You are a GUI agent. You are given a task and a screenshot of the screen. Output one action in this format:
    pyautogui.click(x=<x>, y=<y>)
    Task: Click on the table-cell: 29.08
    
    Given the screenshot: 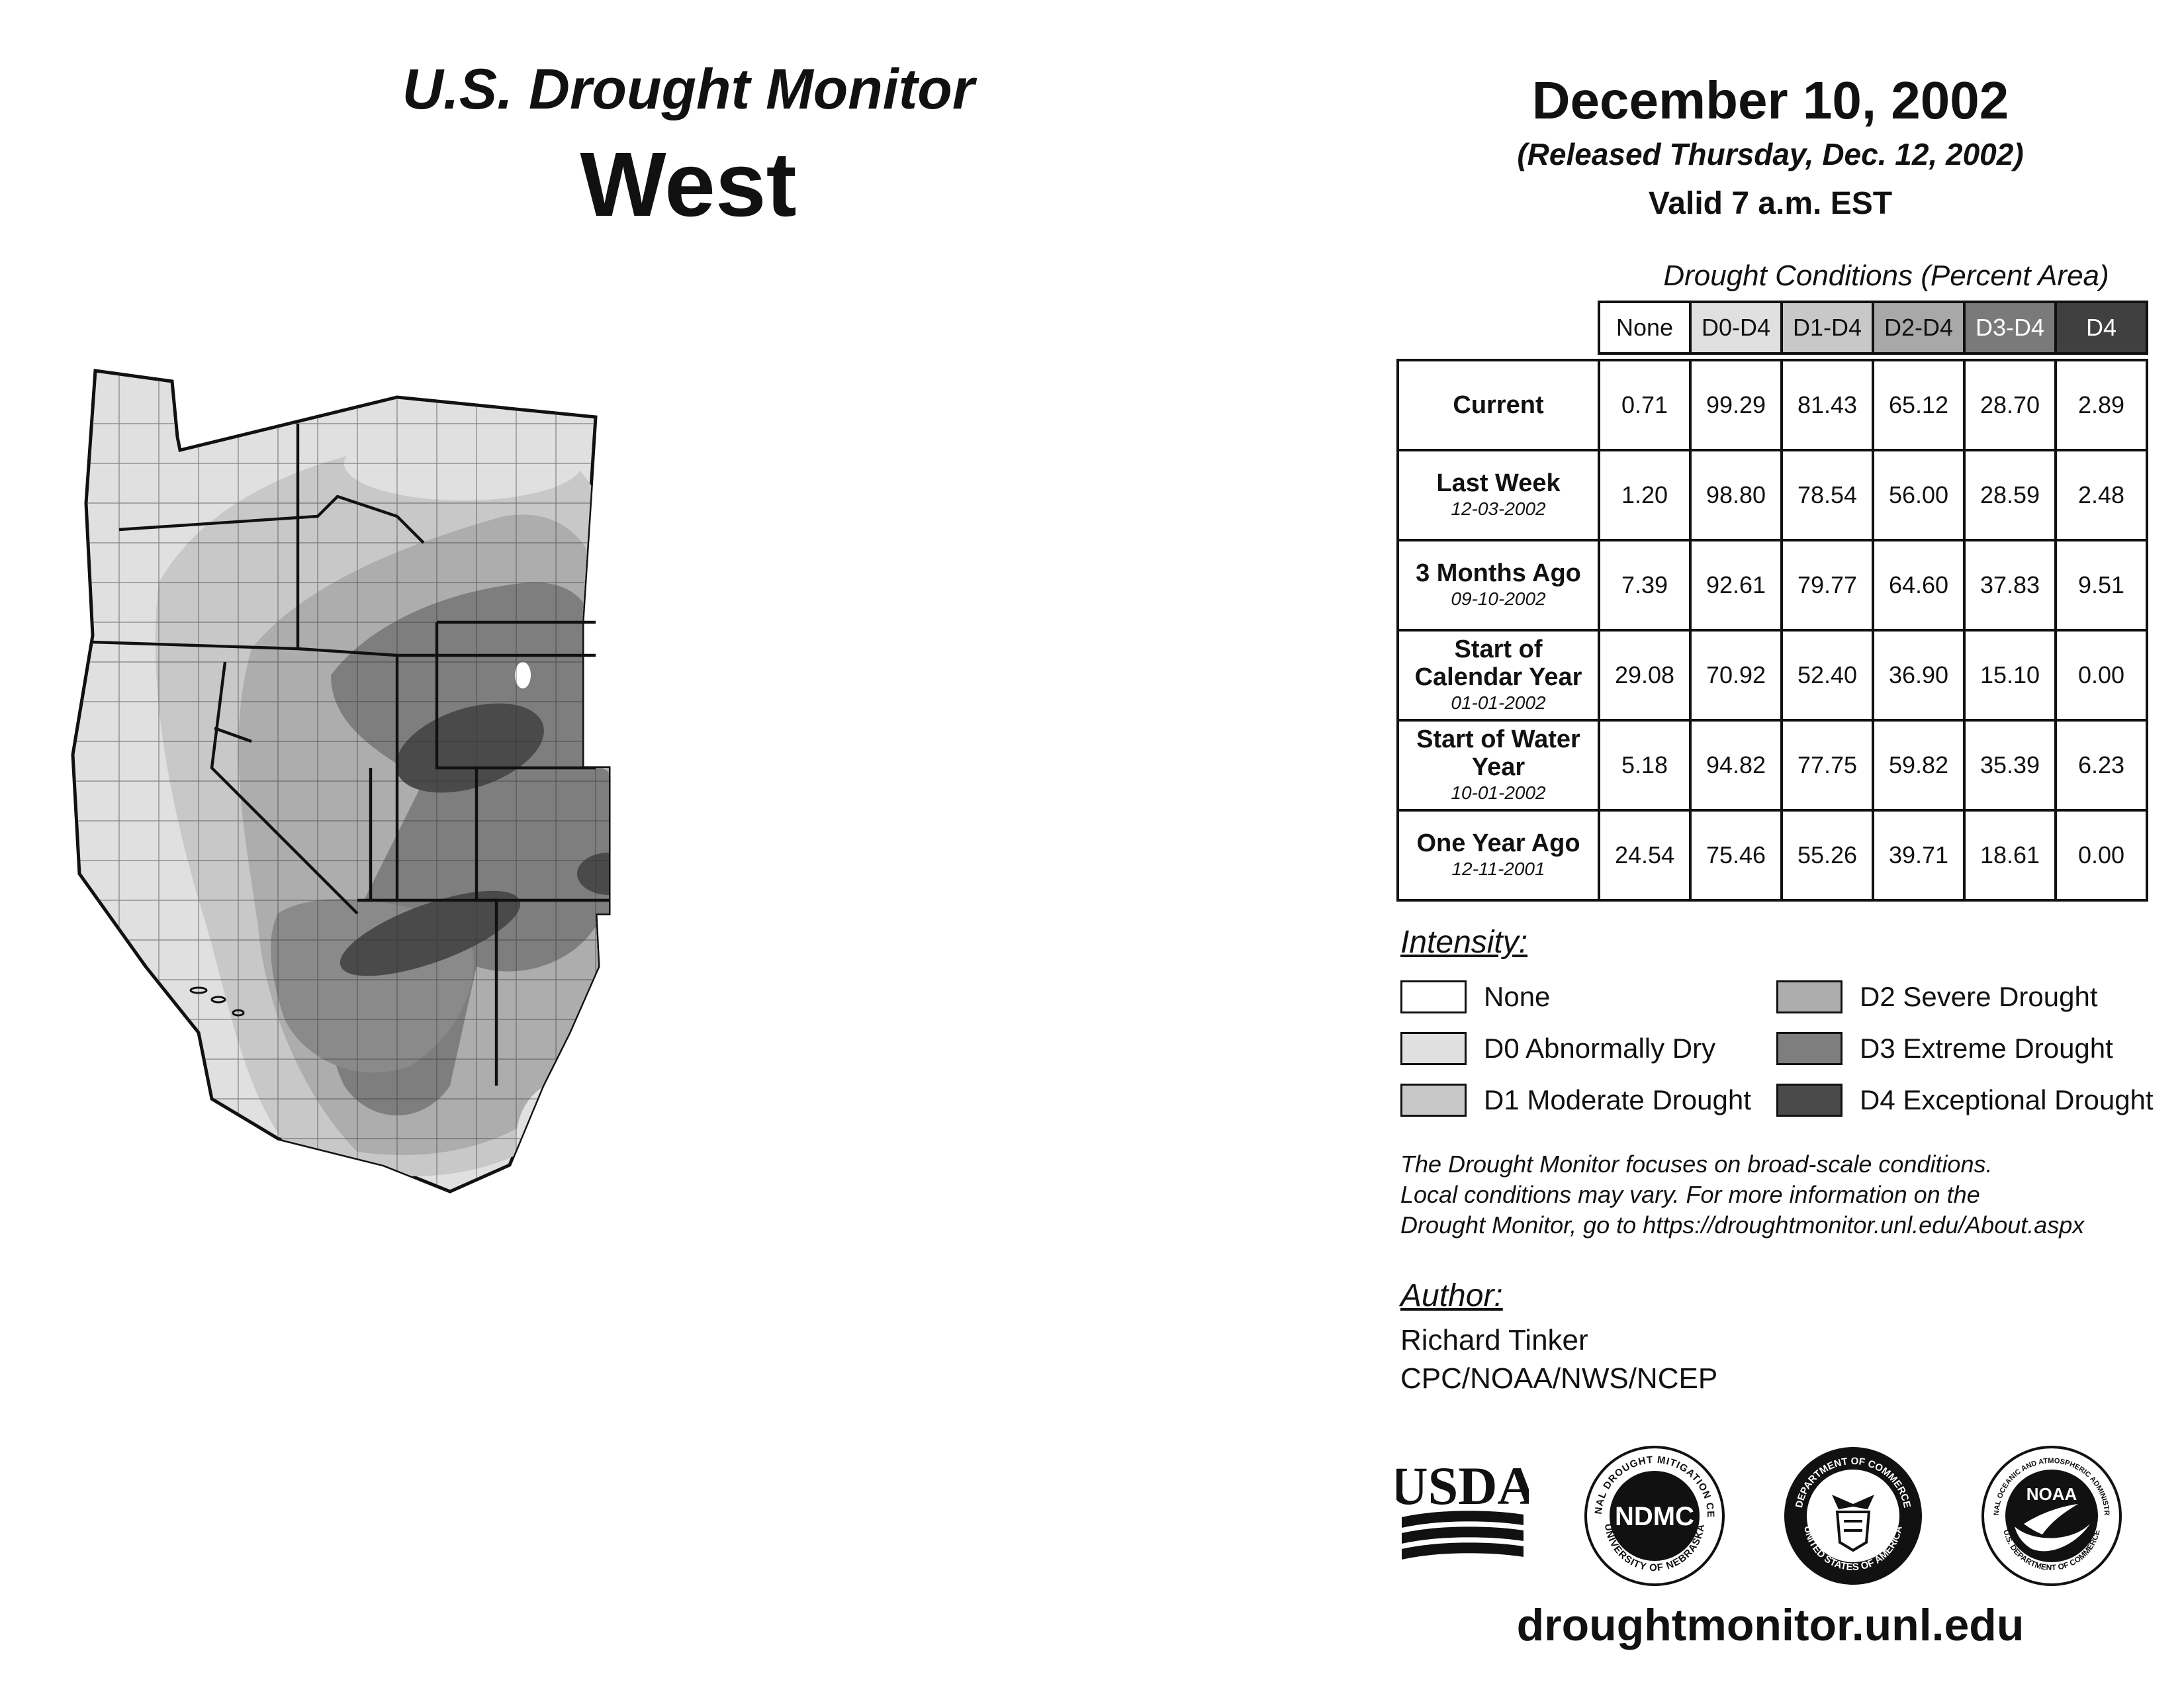 What is the action you would take?
    pyautogui.click(x=1645, y=675)
    